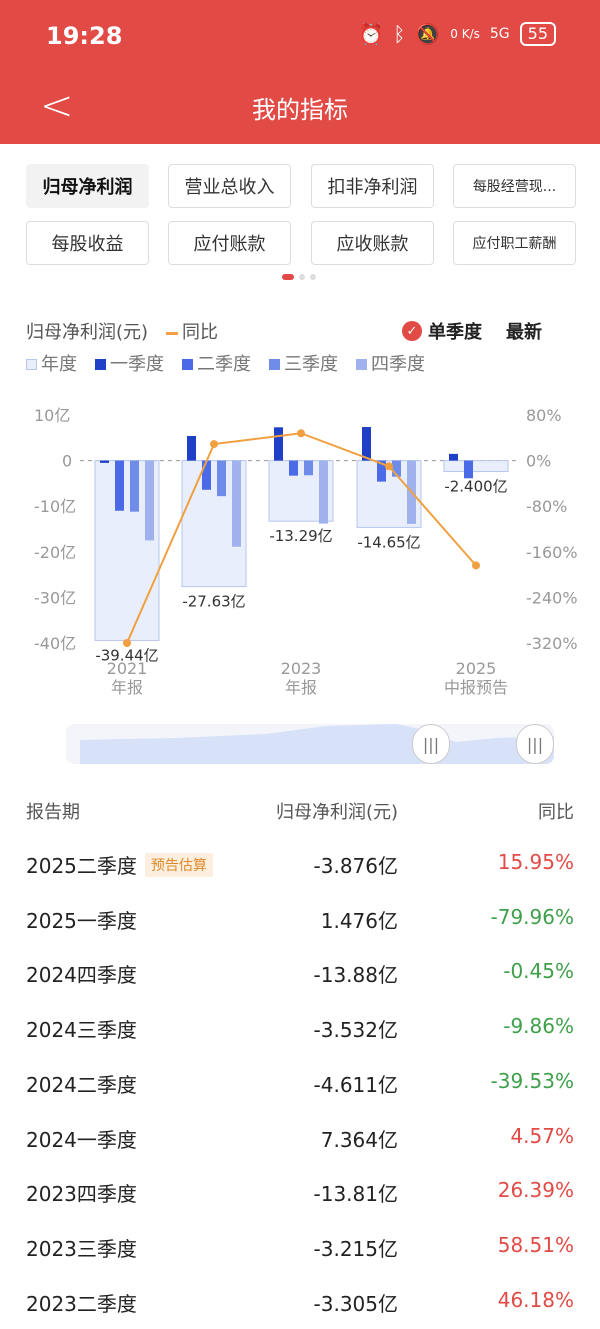  Describe the element at coordinates (87, 243) in the screenshot. I see `tab-eps: 每股收益` at that location.